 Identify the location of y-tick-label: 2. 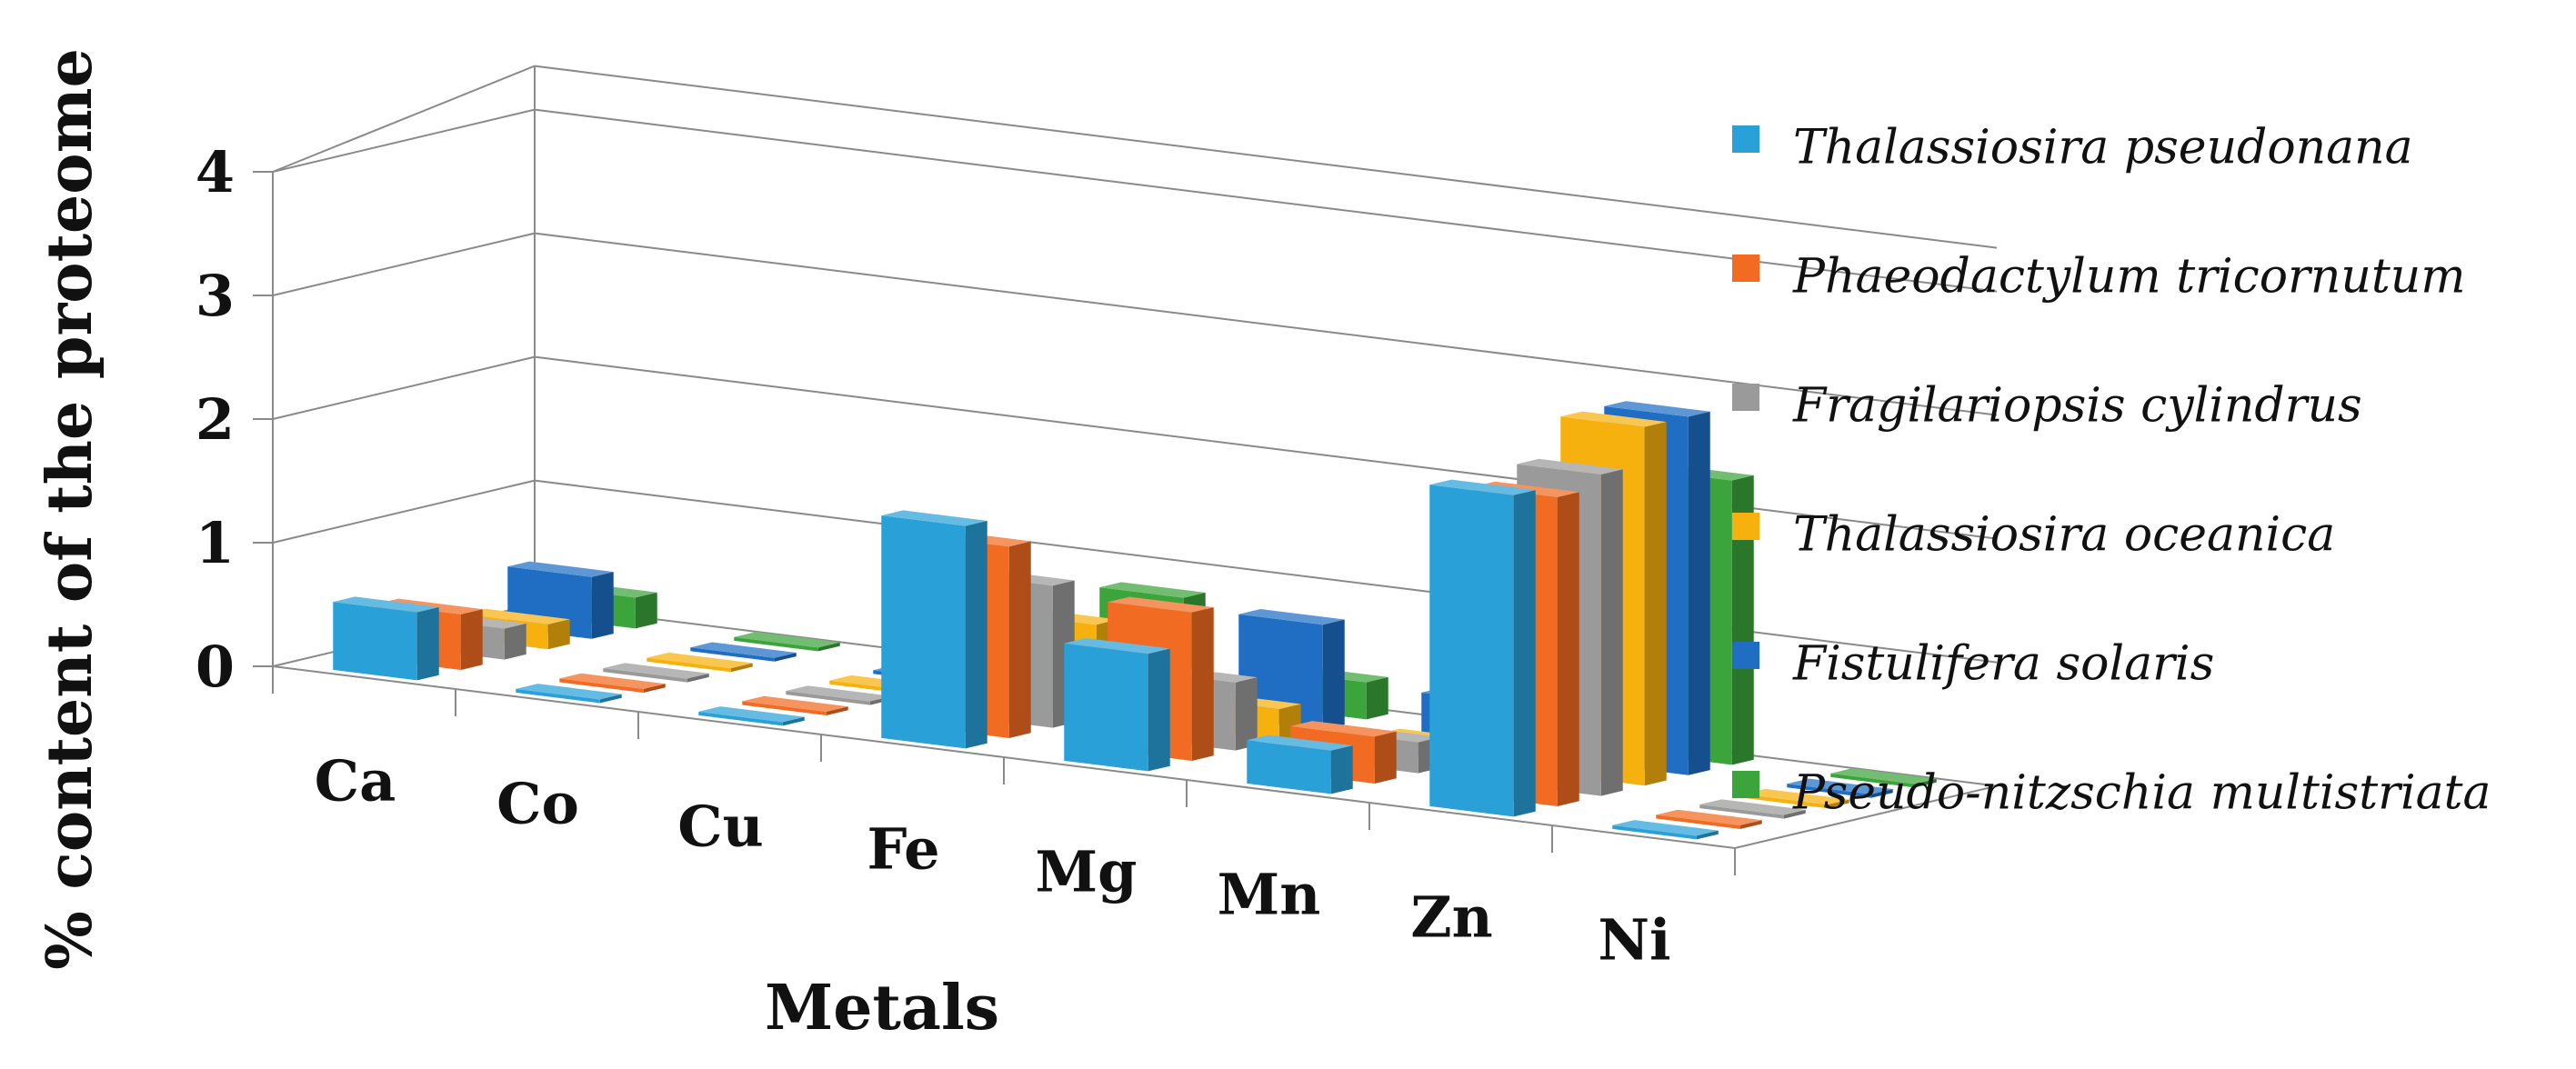
(215, 419).